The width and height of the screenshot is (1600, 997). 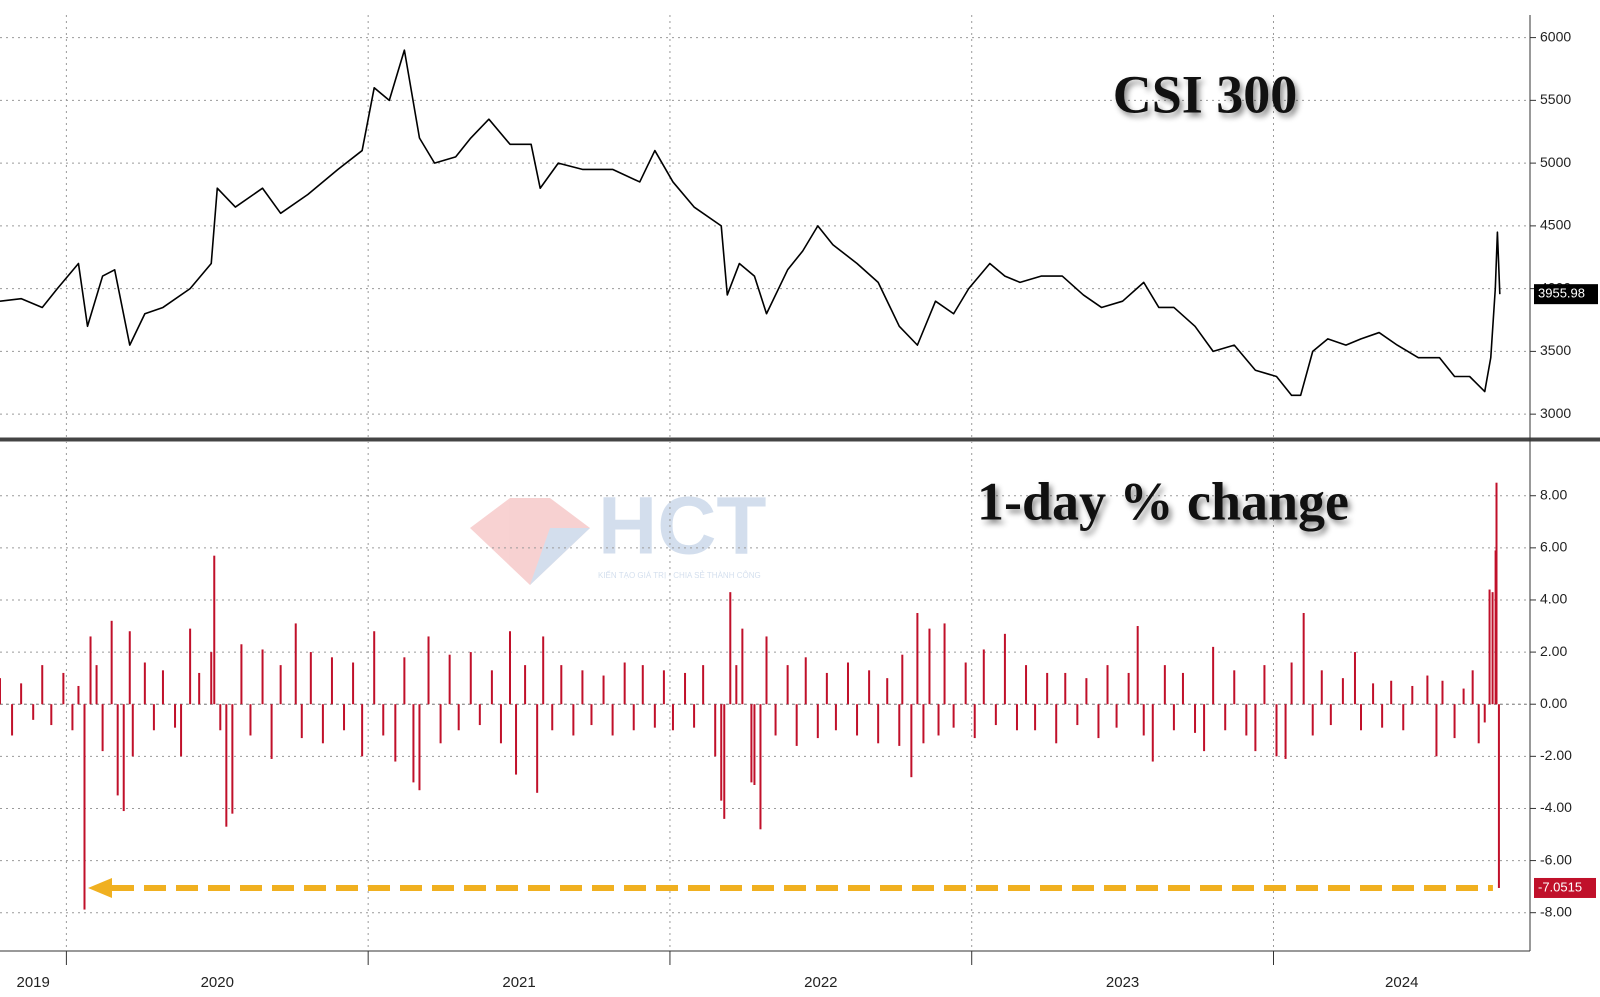 What do you see at coordinates (1555, 225) in the screenshot?
I see `y-tick-label: 4500` at bounding box center [1555, 225].